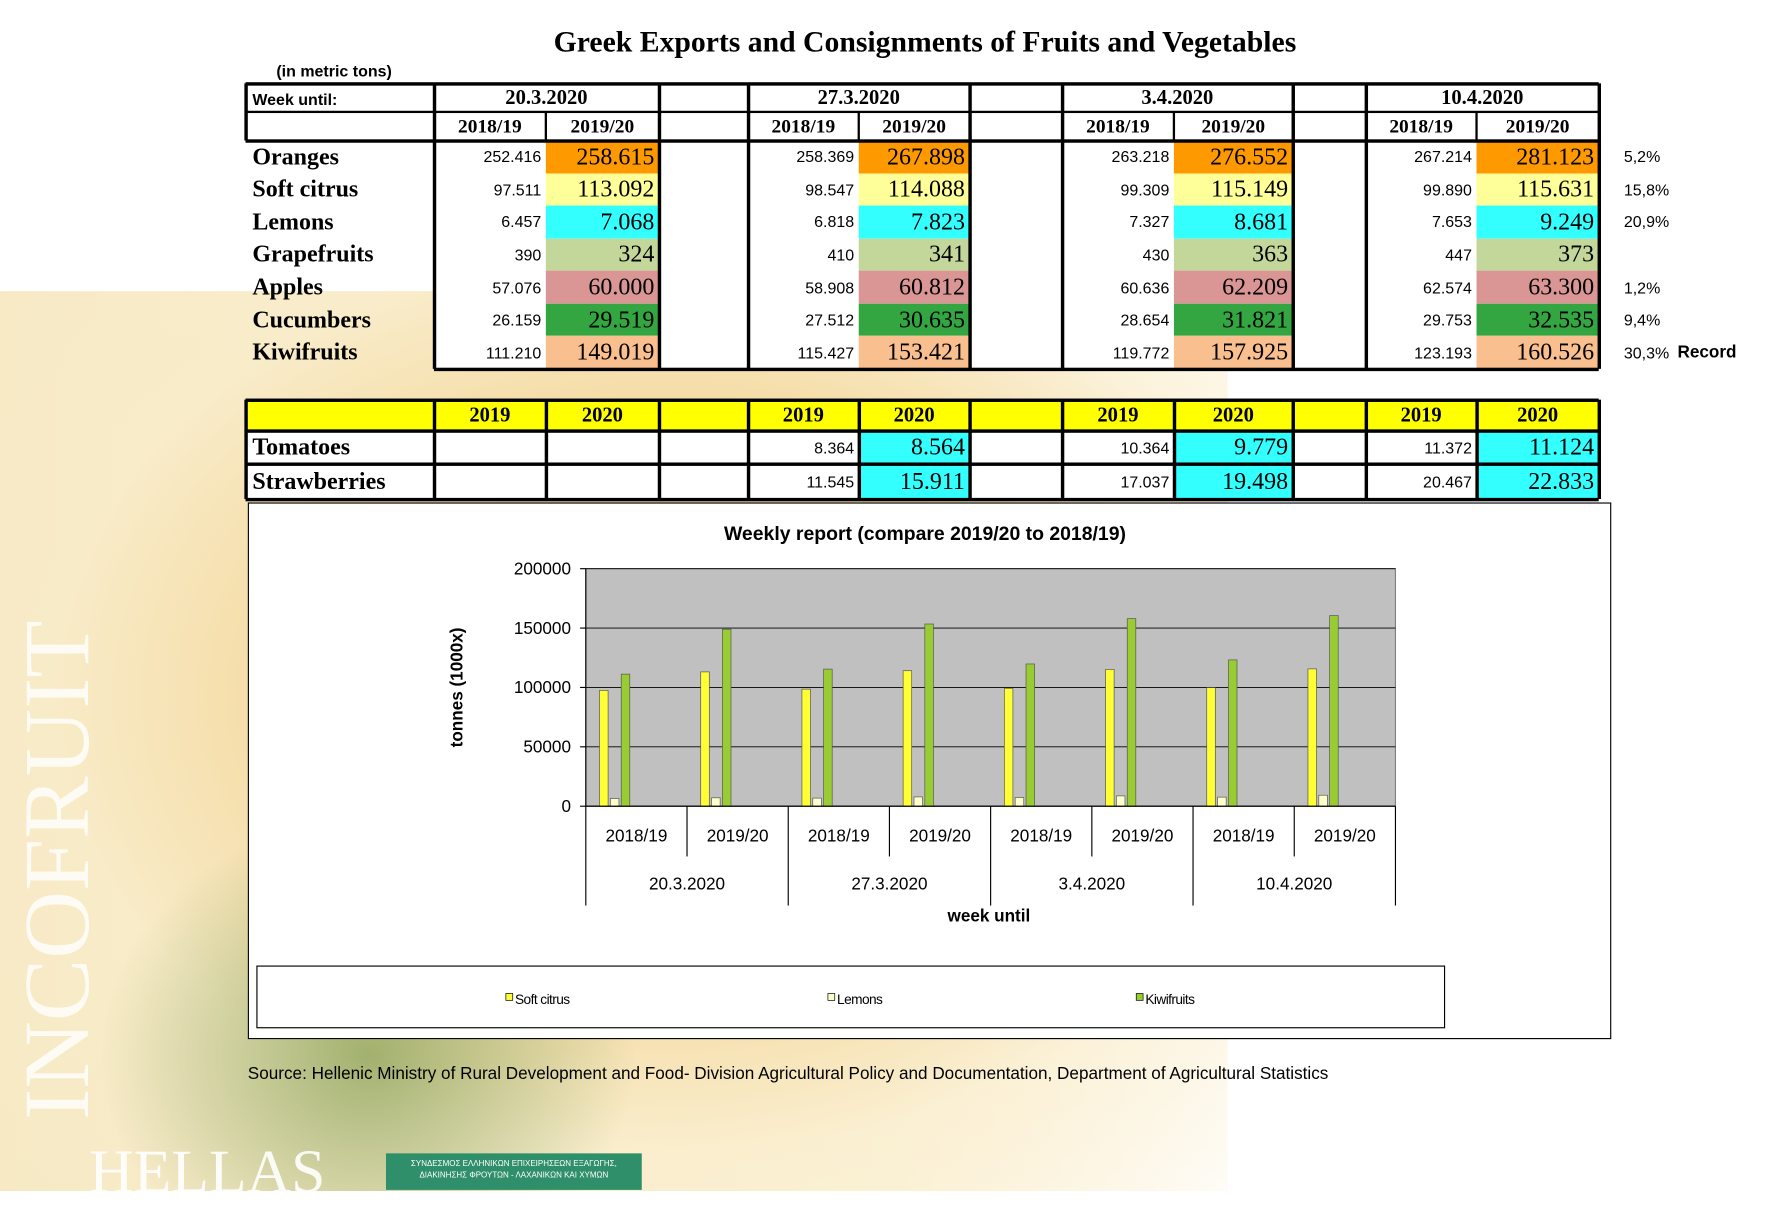 The height and width of the screenshot is (1207, 1770). I want to click on value-2018-19: 115.427, so click(826, 352).